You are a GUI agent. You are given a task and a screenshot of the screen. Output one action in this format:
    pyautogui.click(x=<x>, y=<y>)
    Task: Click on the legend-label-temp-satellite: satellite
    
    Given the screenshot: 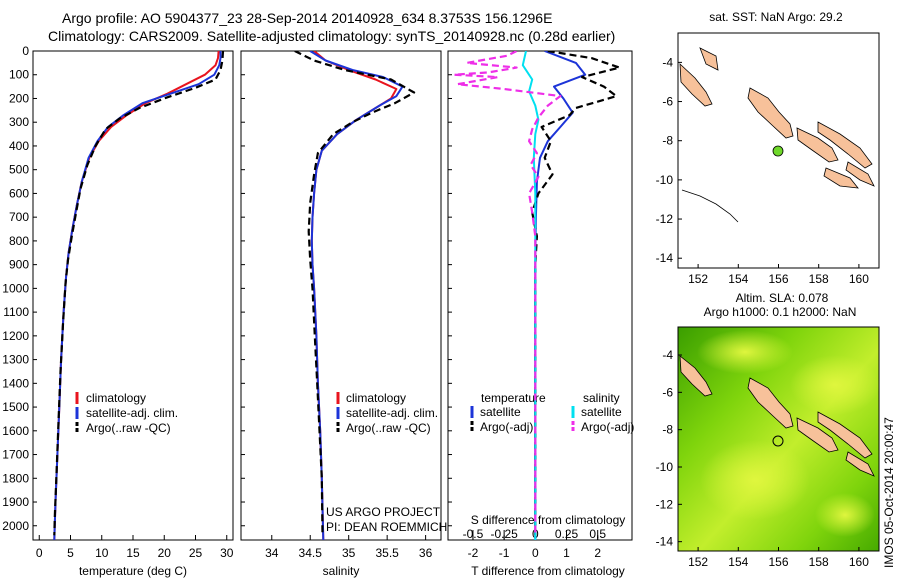 What is the action you would take?
    pyautogui.click(x=500, y=412)
    